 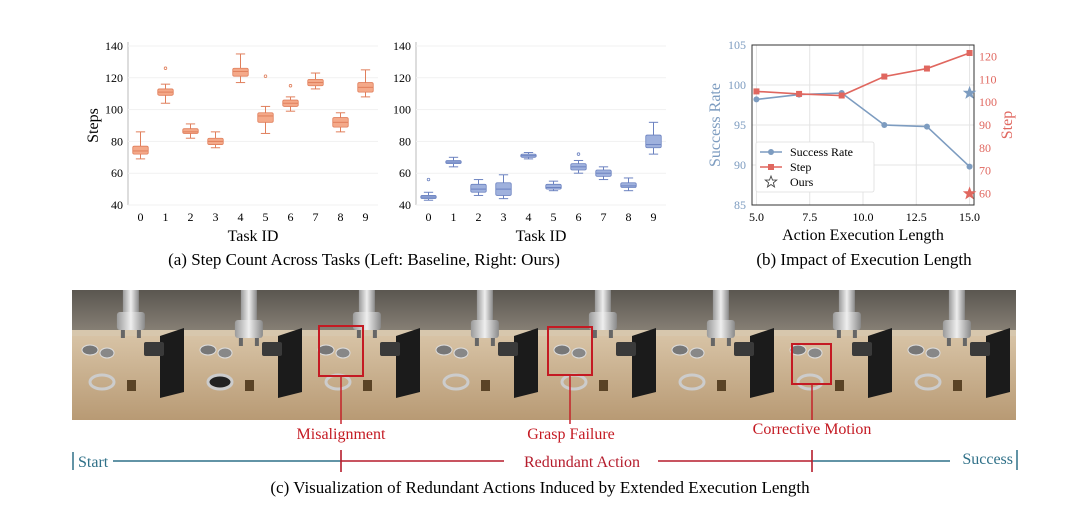 What do you see at coordinates (117, 141) in the screenshot?
I see `y-tick-label: 80` at bounding box center [117, 141].